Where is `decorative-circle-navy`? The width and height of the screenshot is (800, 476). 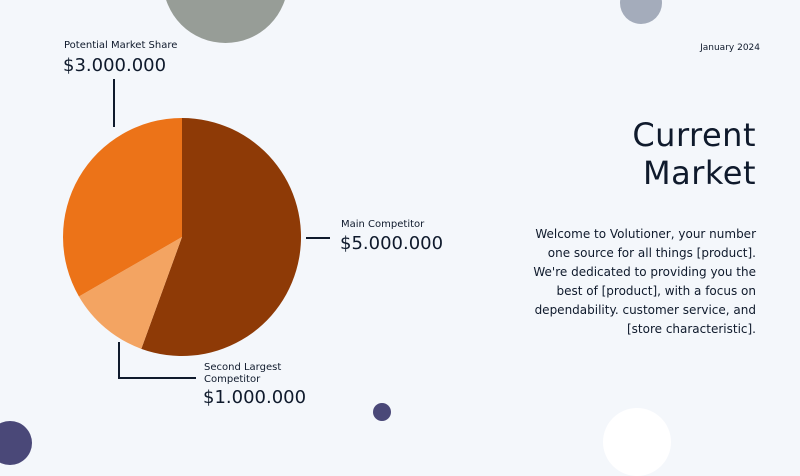
decorative-circle-navy is located at coordinates (382, 412).